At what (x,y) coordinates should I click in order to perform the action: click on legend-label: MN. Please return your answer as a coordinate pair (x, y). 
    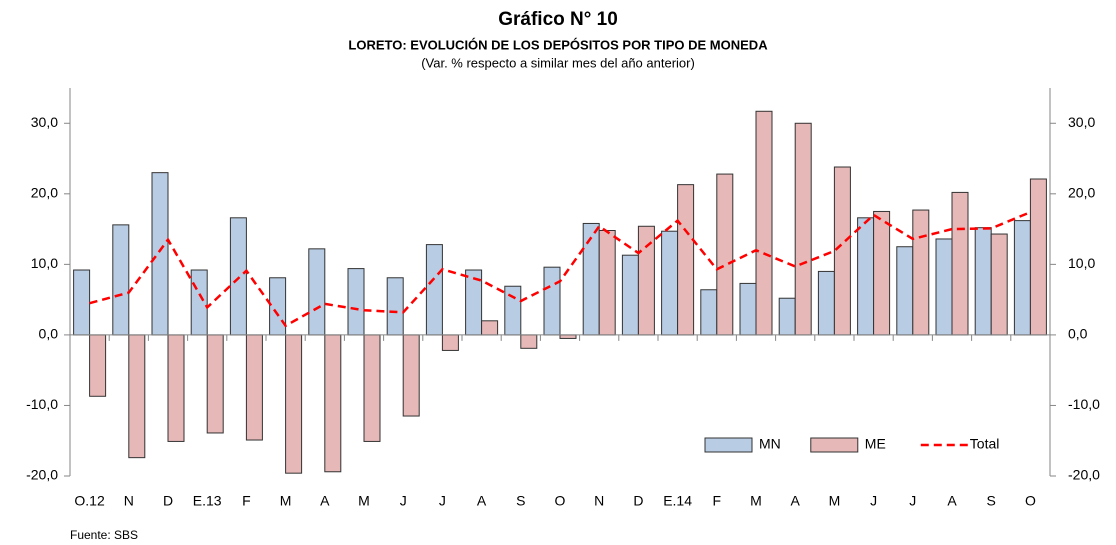
    Looking at the image, I should click on (770, 444).